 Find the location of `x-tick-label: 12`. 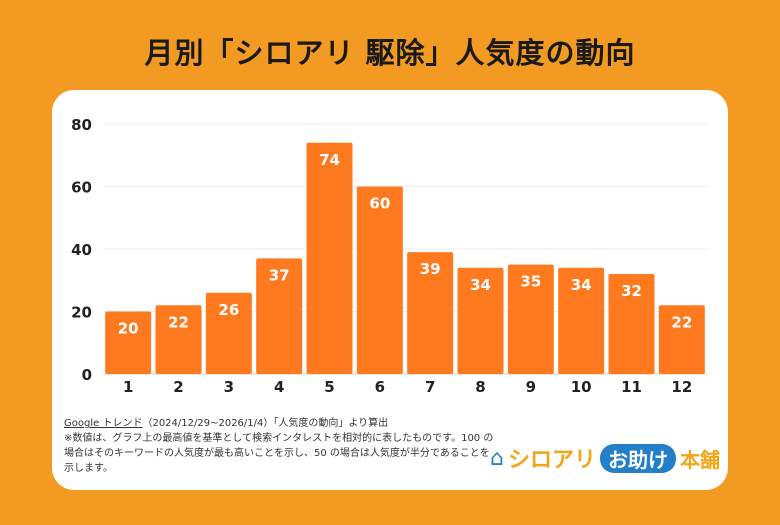

x-tick-label: 12 is located at coordinates (681, 387).